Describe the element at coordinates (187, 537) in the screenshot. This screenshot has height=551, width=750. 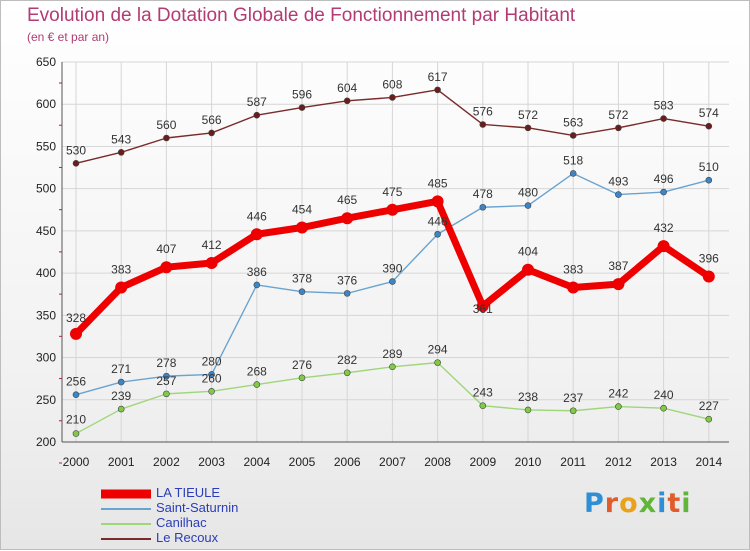
I see `legend-label: Le Recoux` at that location.